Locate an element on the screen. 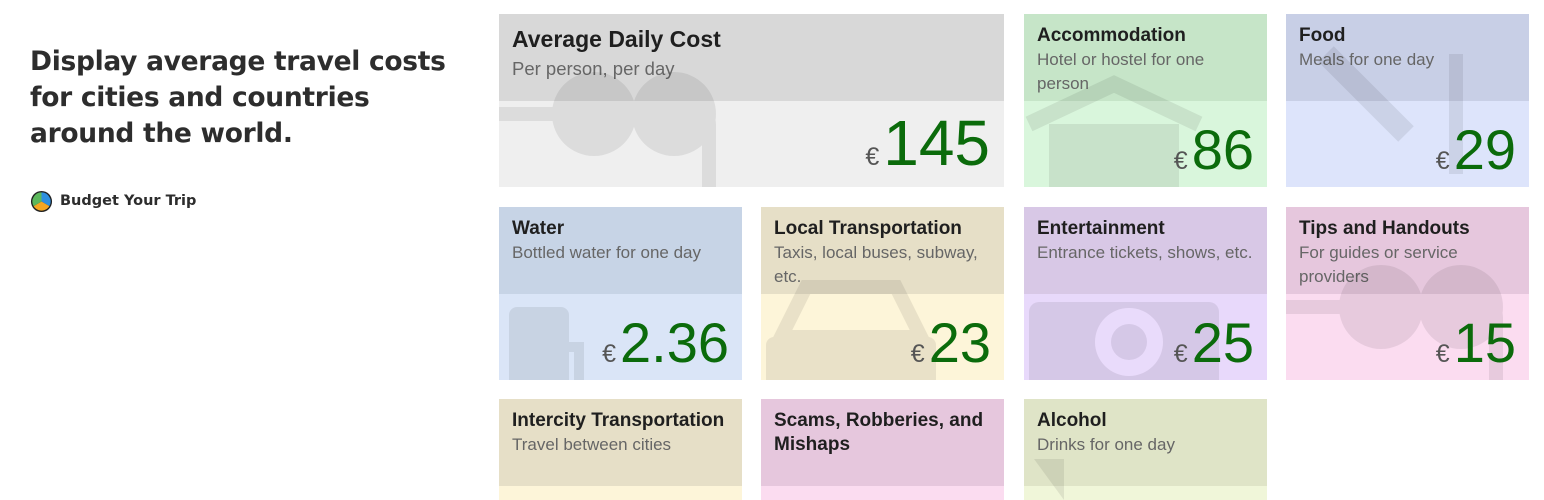 This screenshot has width=1544, height=500. card-title: Local Transportation is located at coordinates (868, 228).